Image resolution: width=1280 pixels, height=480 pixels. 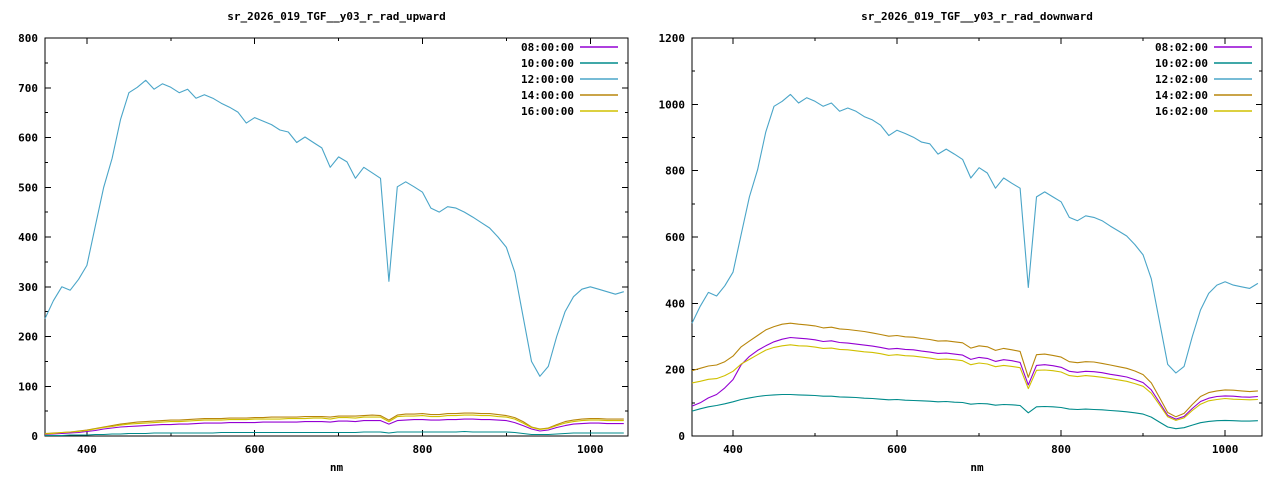 What do you see at coordinates (1181, 95) in the screenshot?
I see `legend-label: 14:02:00` at bounding box center [1181, 95].